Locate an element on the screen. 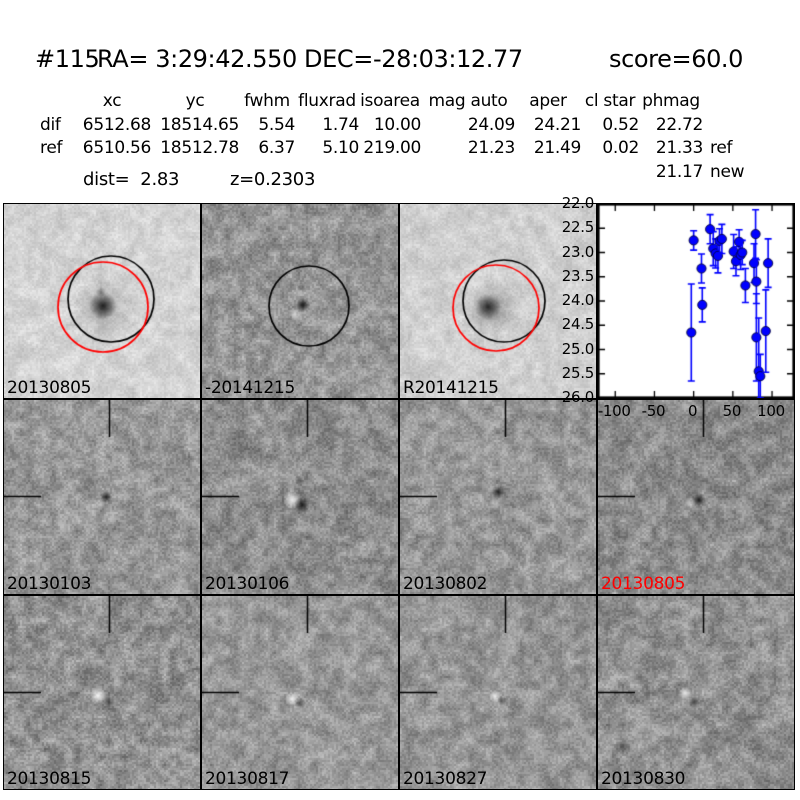  col-header-phmag: phmag is located at coordinates (671, 101).